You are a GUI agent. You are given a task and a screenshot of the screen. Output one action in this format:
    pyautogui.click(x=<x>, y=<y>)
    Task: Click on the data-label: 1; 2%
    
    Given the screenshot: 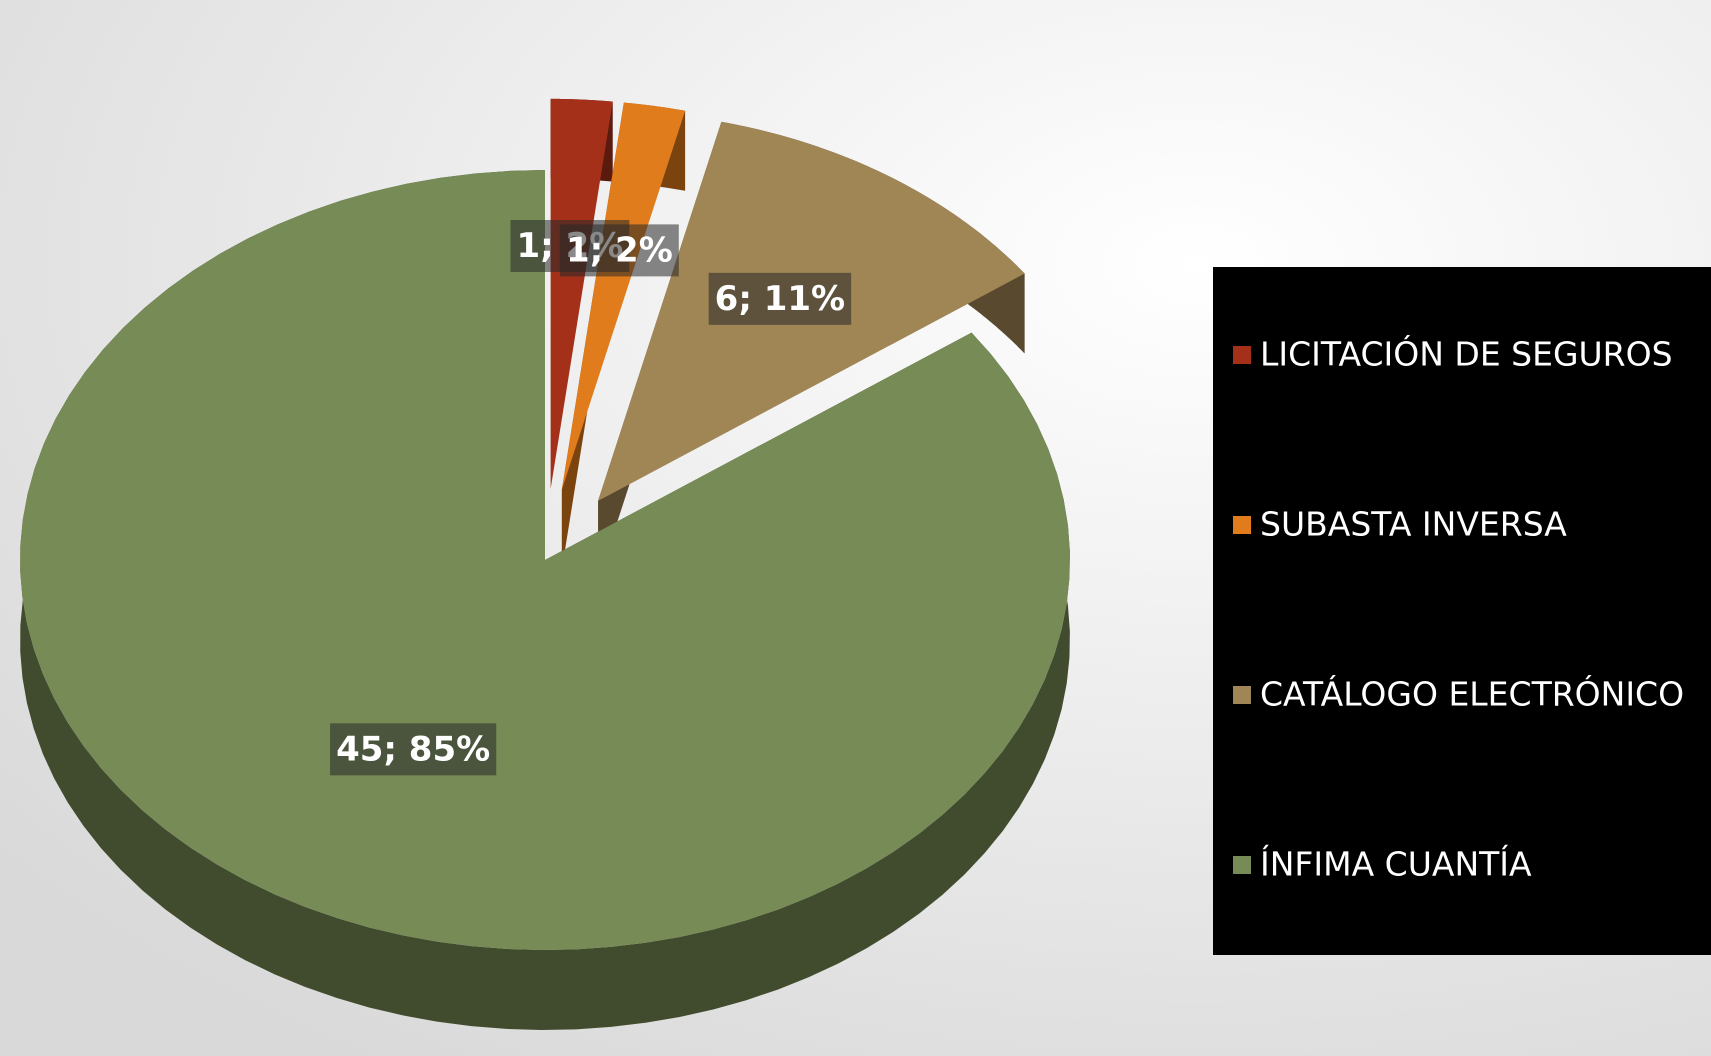 What is the action you would take?
    pyautogui.click(x=619, y=250)
    